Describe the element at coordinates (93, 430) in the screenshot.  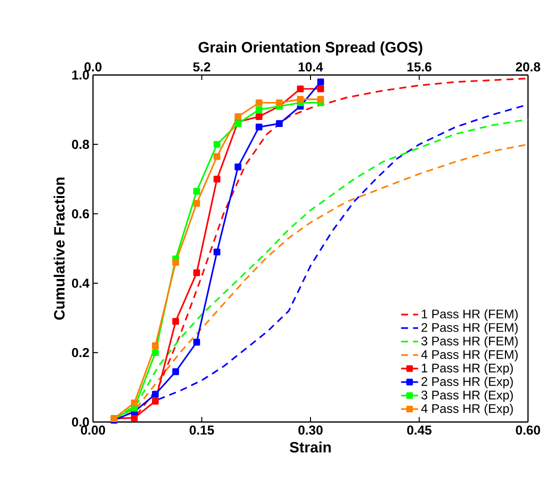
I see `x-tick-label: 0.00` at that location.